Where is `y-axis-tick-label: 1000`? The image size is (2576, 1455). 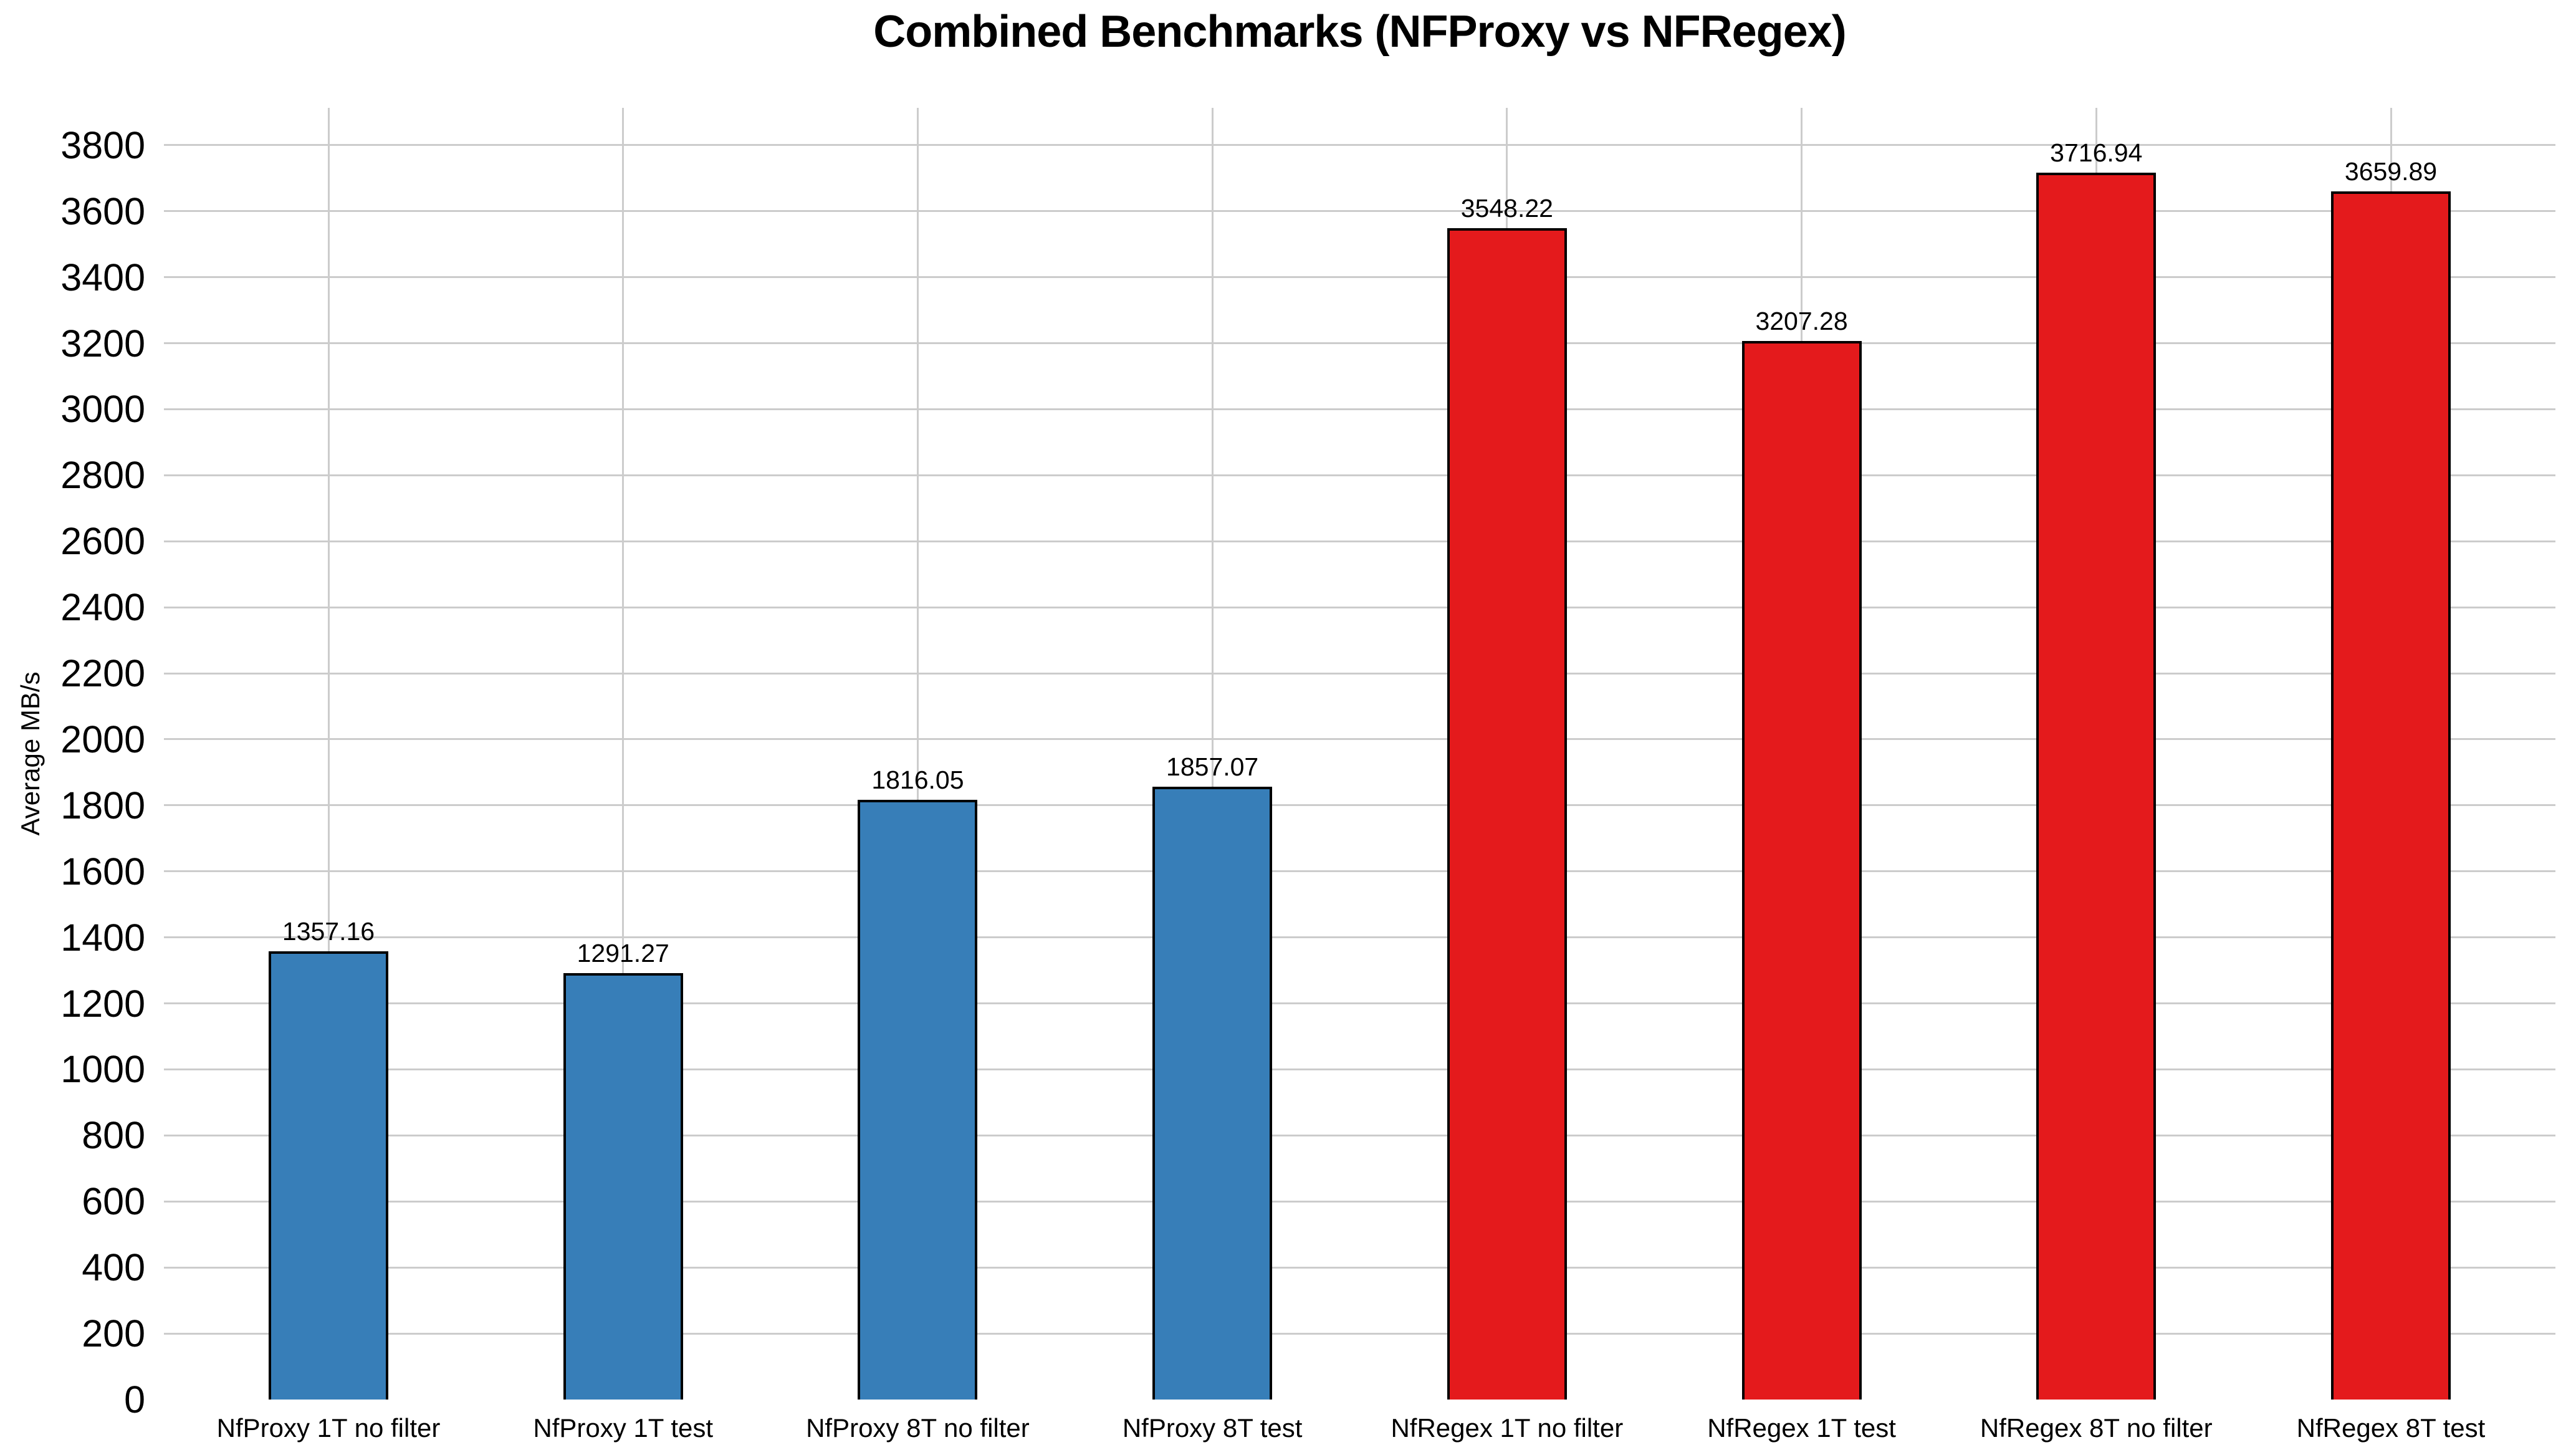 y-axis-tick-label: 1000 is located at coordinates (103, 1069).